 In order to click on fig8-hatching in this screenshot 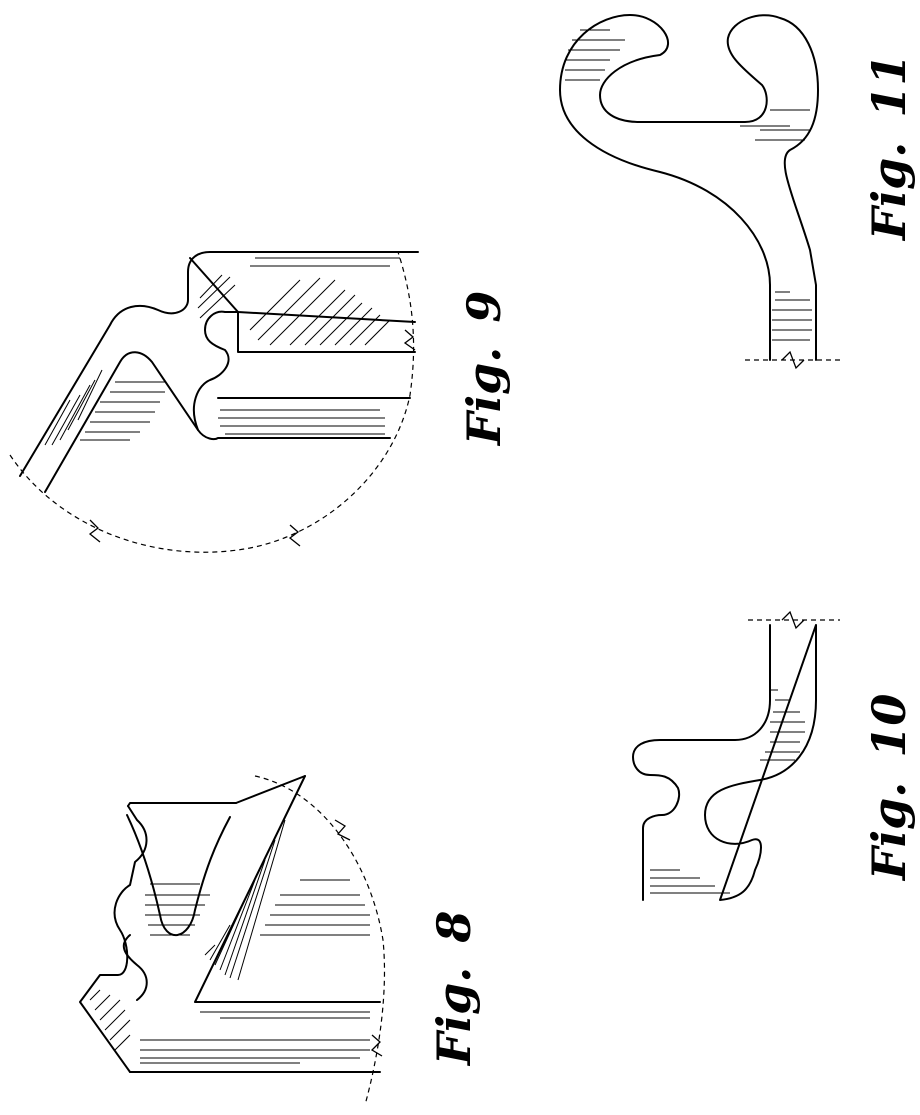, I will do `click(230, 941)`.